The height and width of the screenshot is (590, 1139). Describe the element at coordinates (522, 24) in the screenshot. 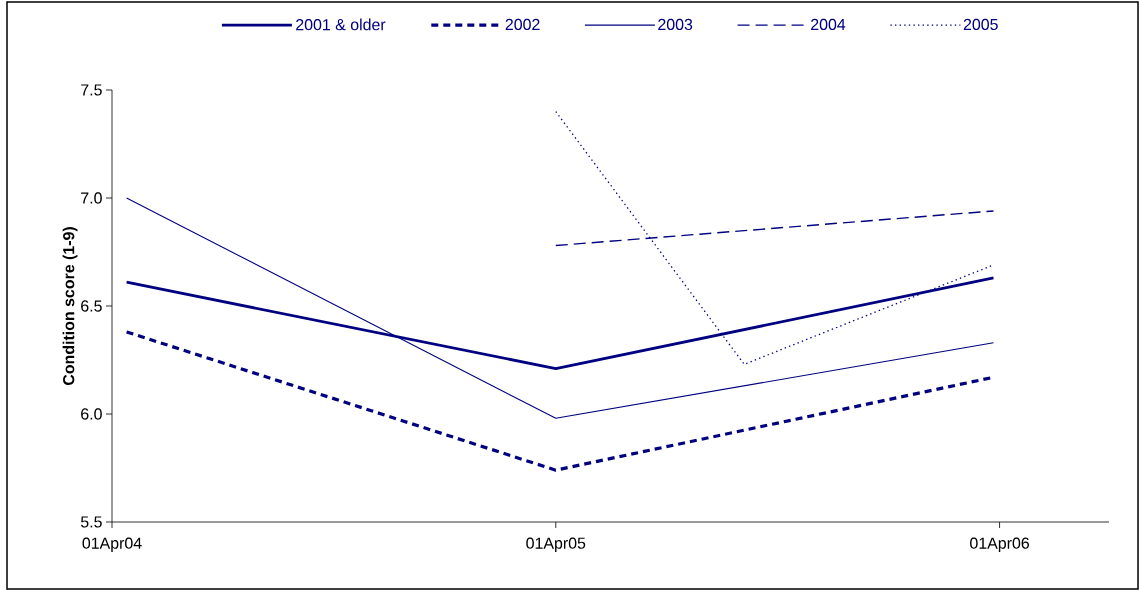

I see `legend-label: 2002` at that location.